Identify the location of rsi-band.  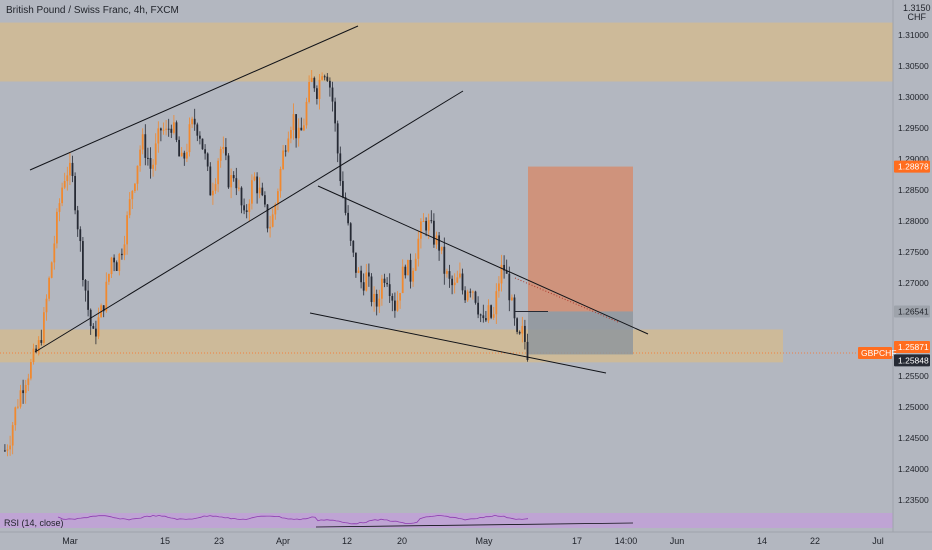
(446, 520).